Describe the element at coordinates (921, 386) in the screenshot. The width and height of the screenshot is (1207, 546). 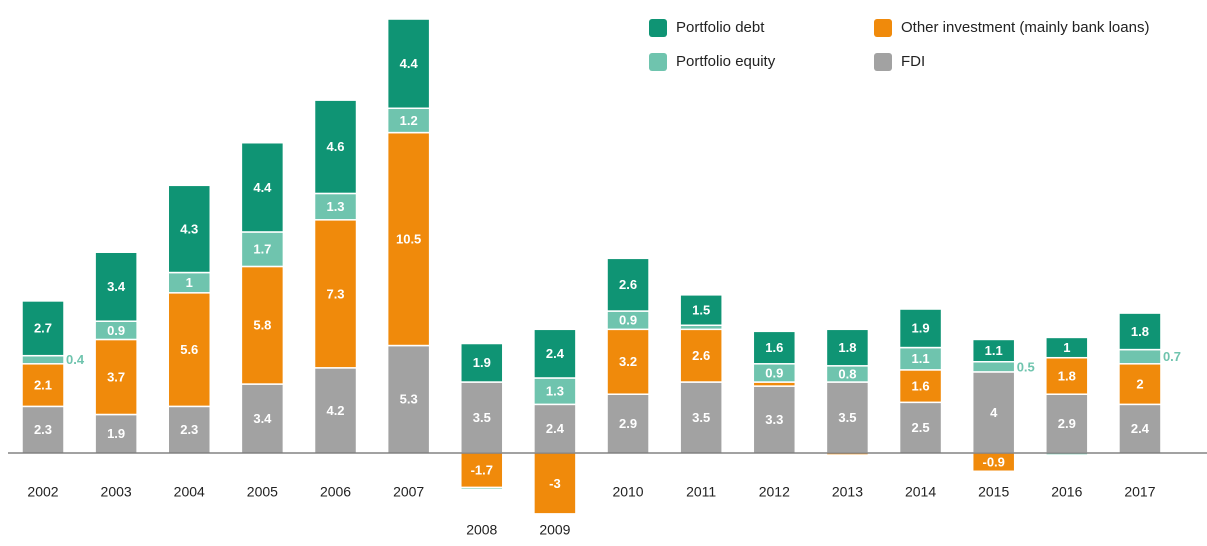
I see `data-label: 1.6` at that location.